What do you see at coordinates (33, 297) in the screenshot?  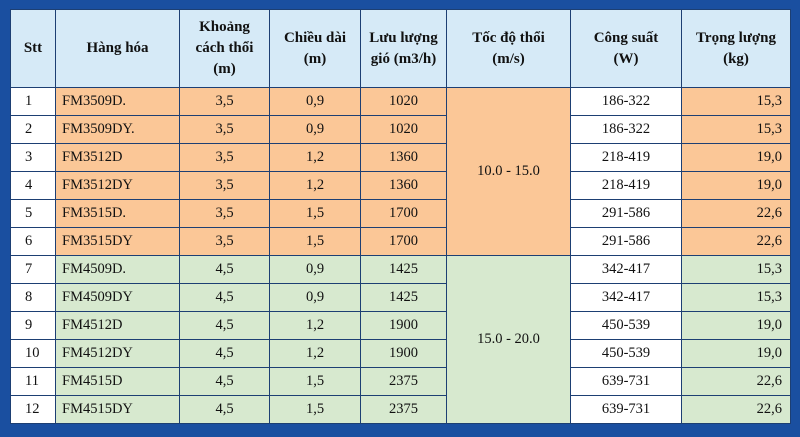 I see `cell-stt: 8` at bounding box center [33, 297].